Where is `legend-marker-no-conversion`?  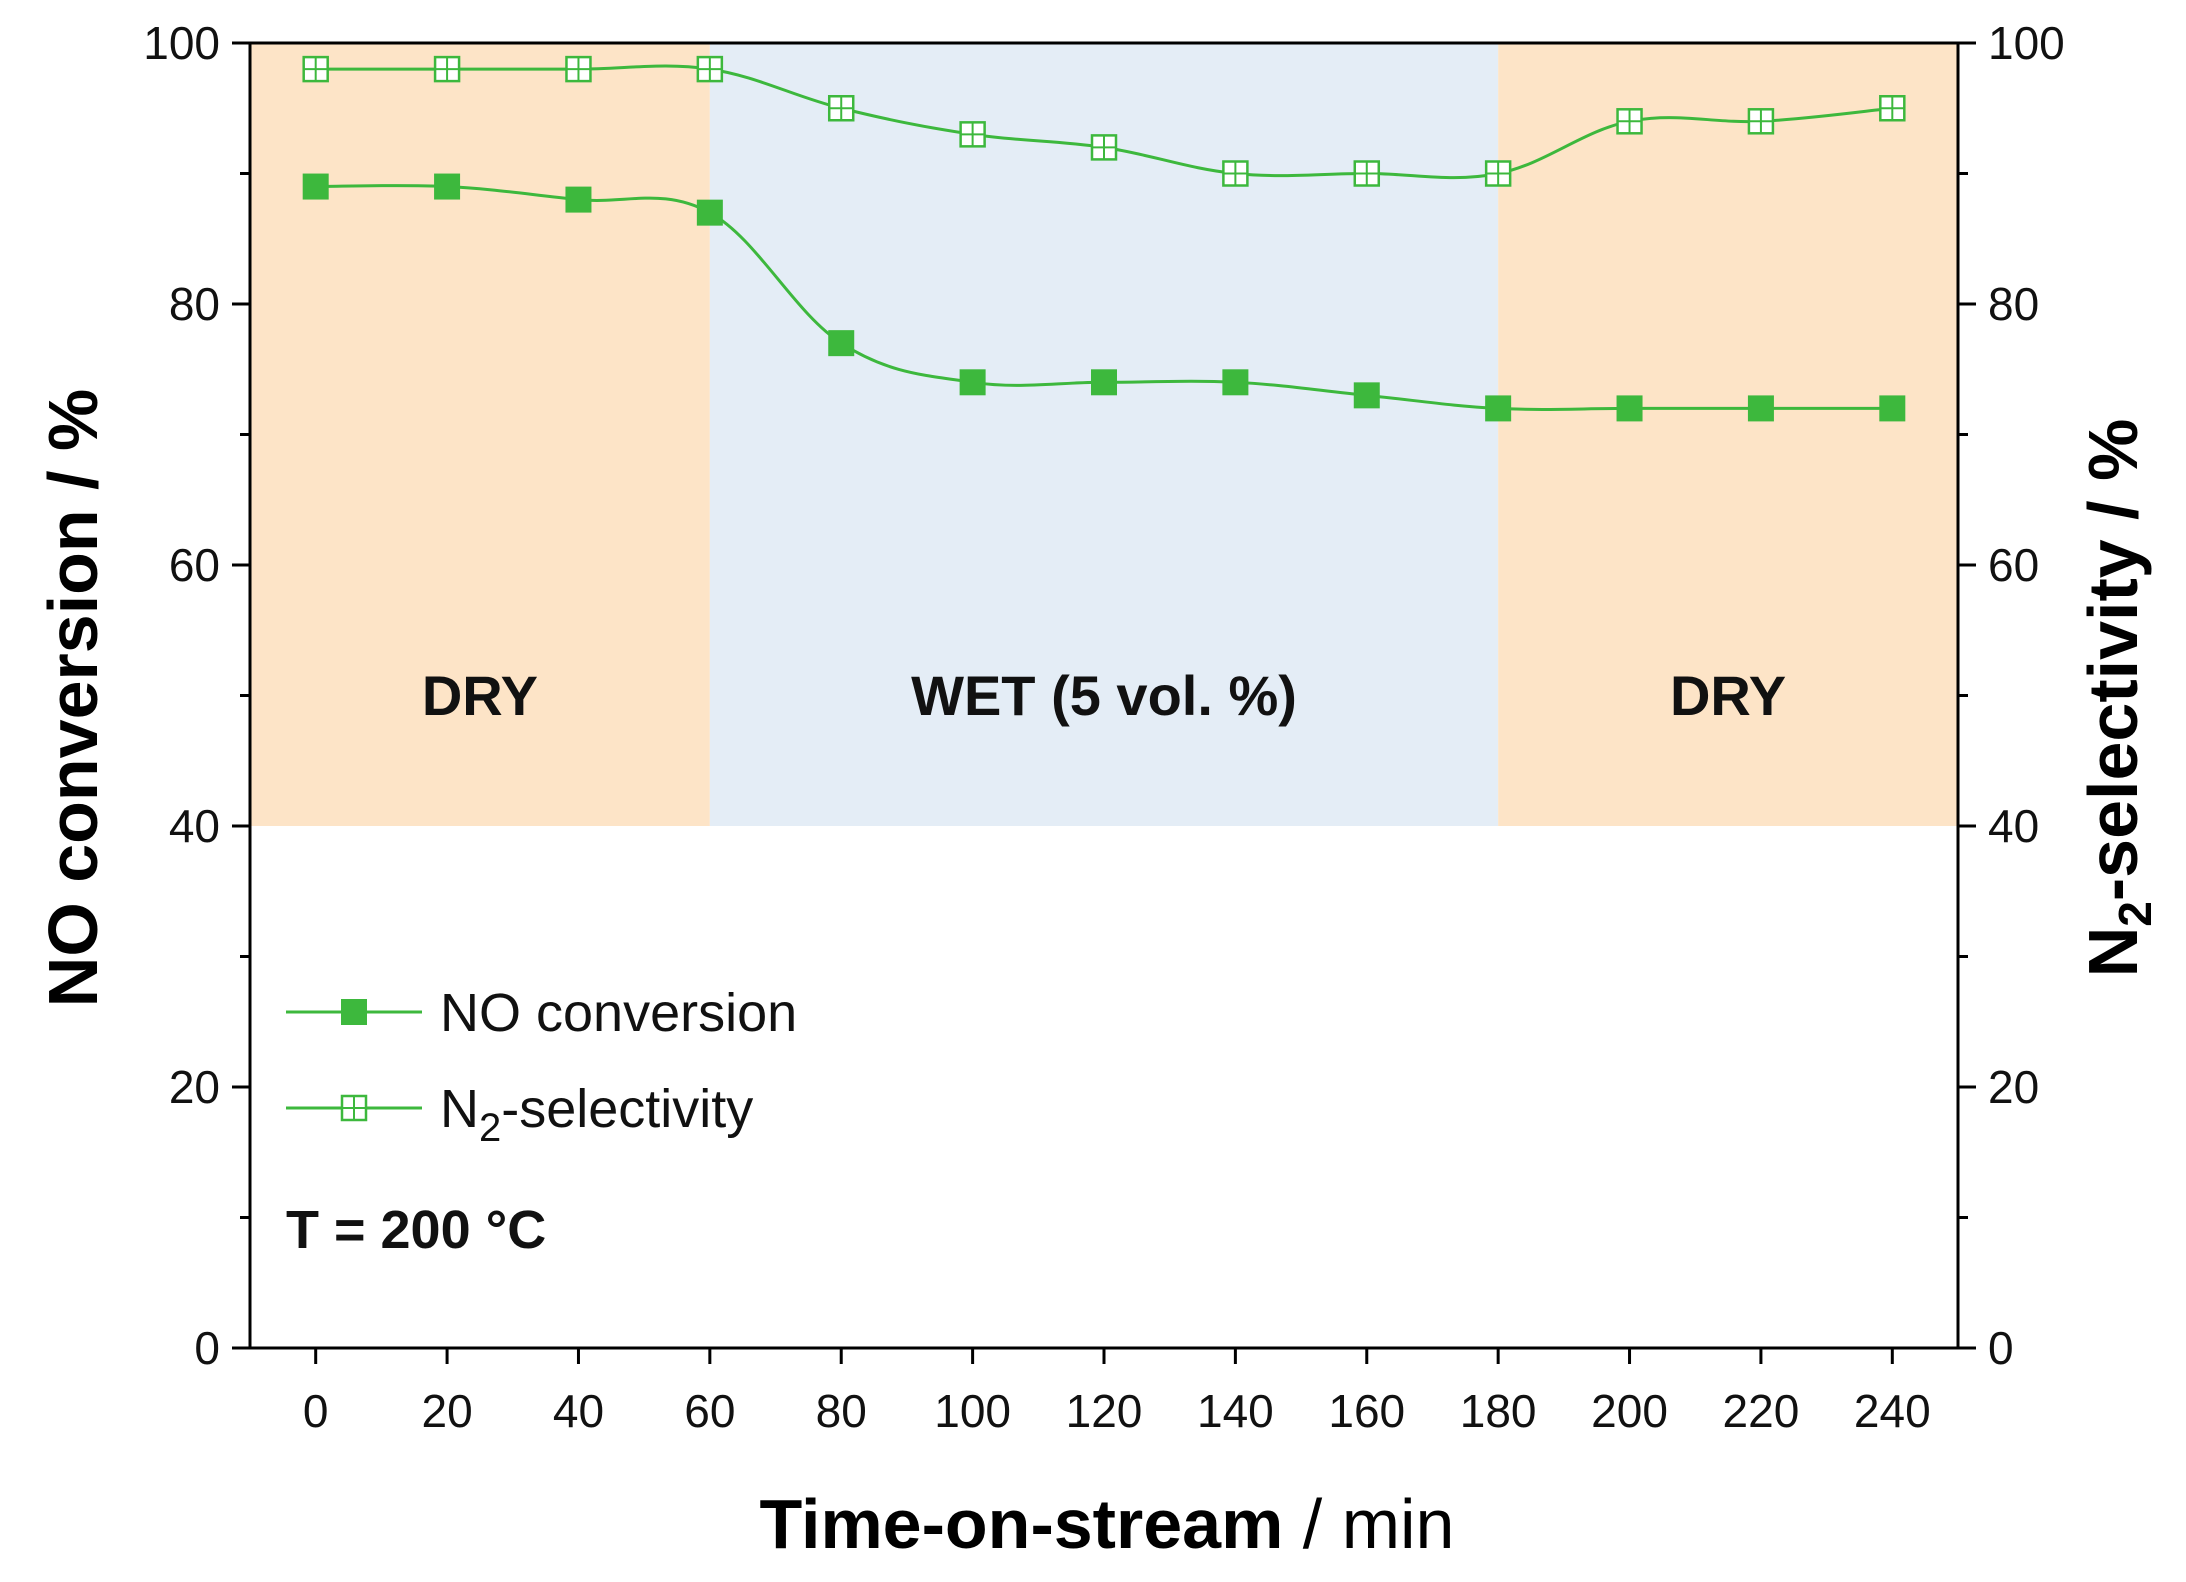
legend-marker-no-conversion is located at coordinates (354, 1012).